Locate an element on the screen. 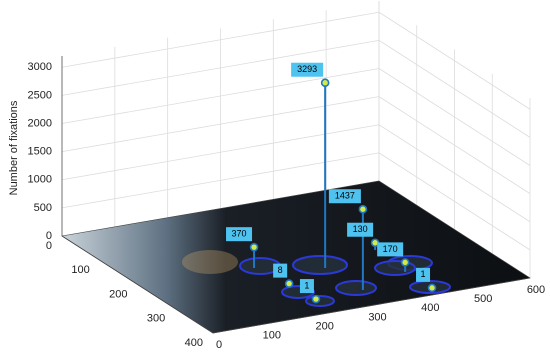 Image resolution: width=550 pixels, height=356 pixels. x-tick-label: 0 is located at coordinates (219, 345).